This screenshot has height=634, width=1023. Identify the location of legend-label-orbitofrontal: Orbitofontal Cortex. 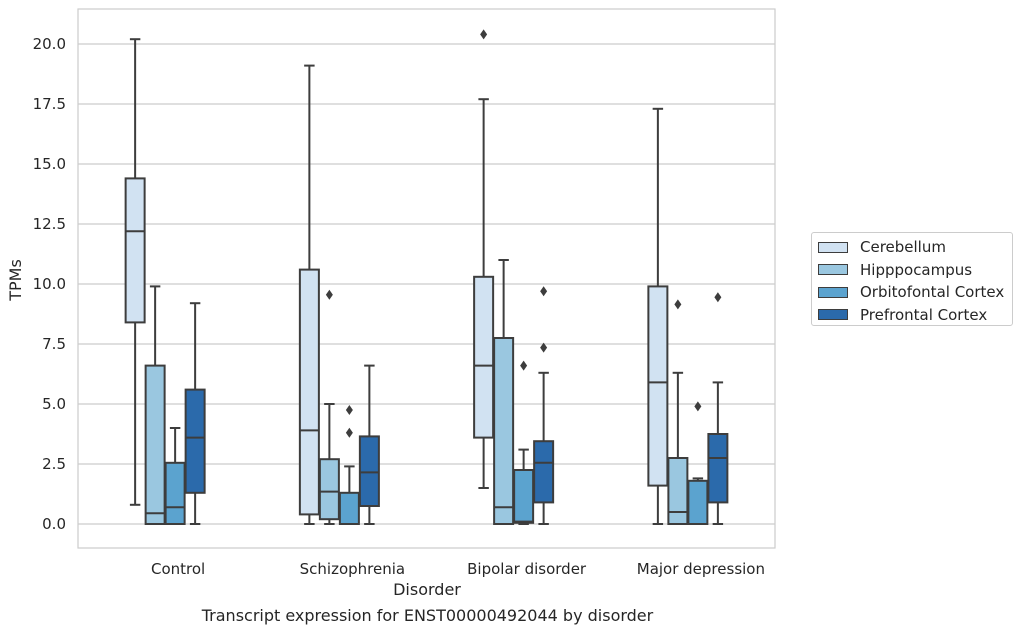
(932, 292).